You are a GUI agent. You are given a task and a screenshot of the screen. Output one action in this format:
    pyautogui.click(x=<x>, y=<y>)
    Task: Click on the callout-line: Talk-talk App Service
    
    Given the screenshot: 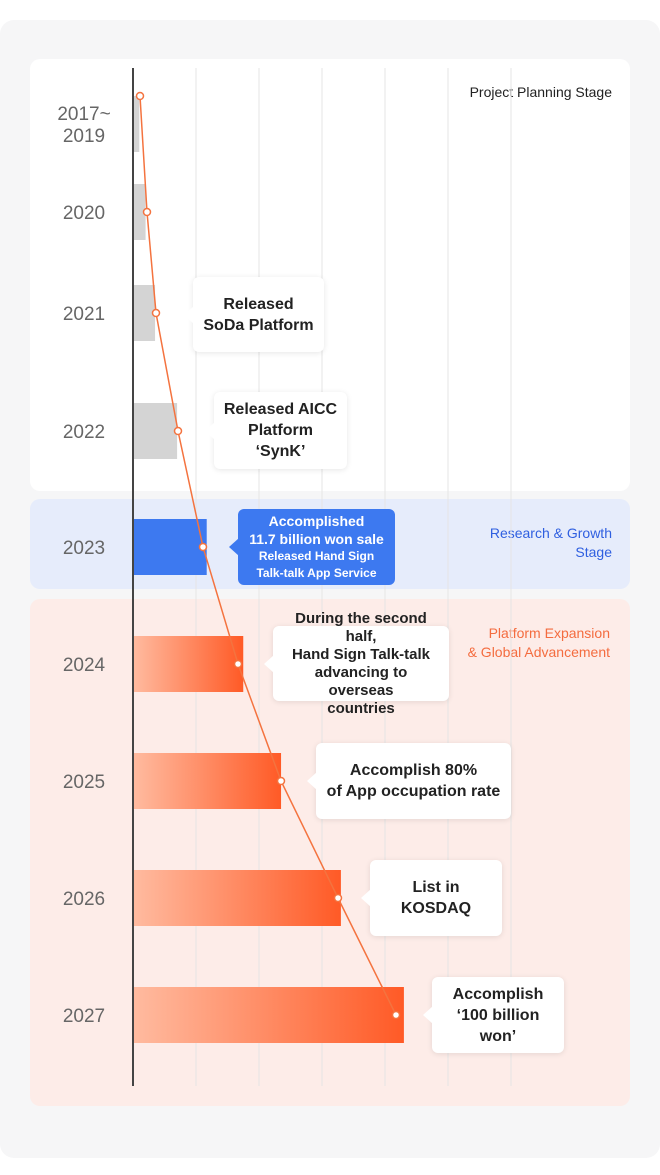 What is the action you would take?
    pyautogui.click(x=316, y=573)
    